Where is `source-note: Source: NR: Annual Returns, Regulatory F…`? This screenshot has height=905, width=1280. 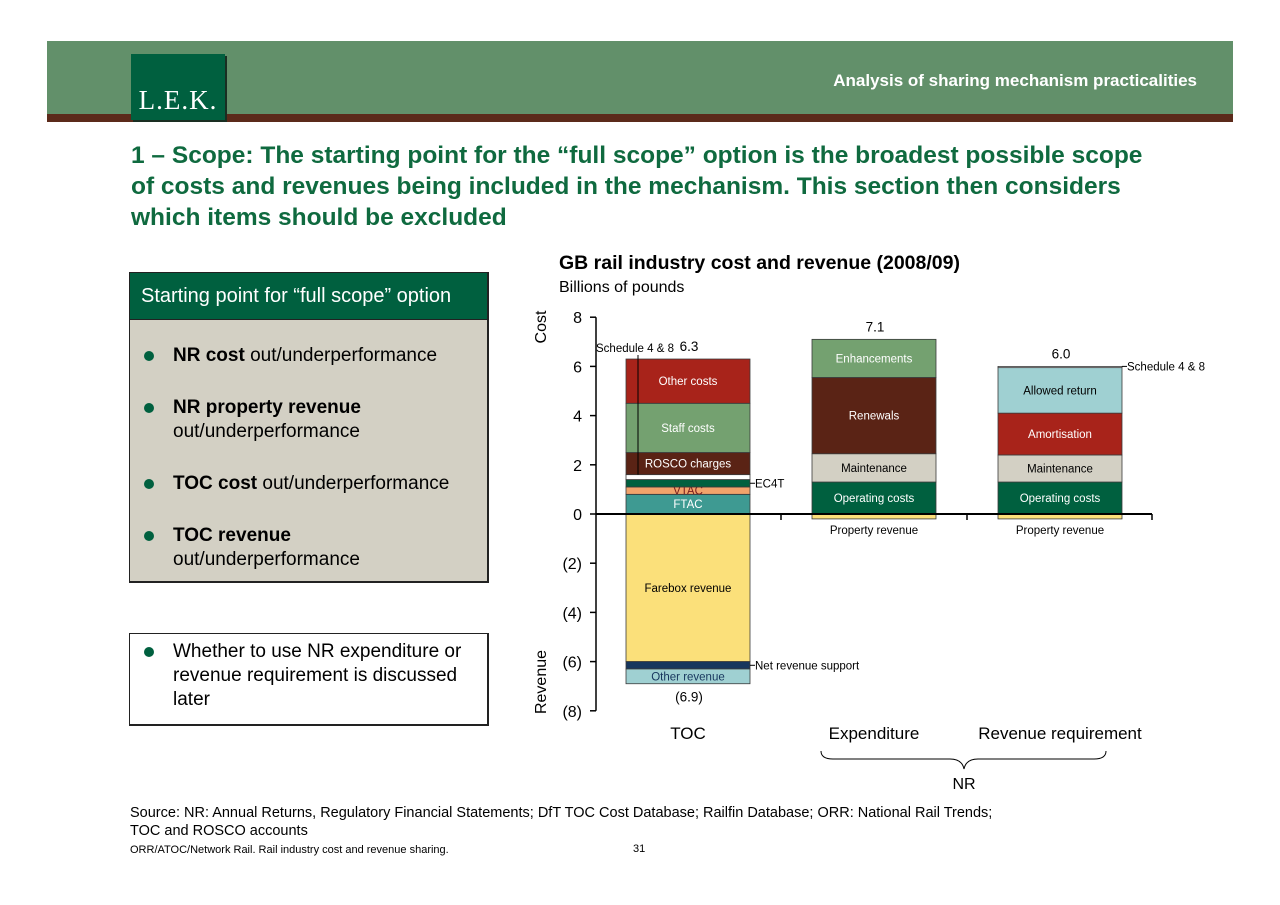
source-note: Source: NR: Annual Returns, Regulatory F… is located at coordinates (561, 822).